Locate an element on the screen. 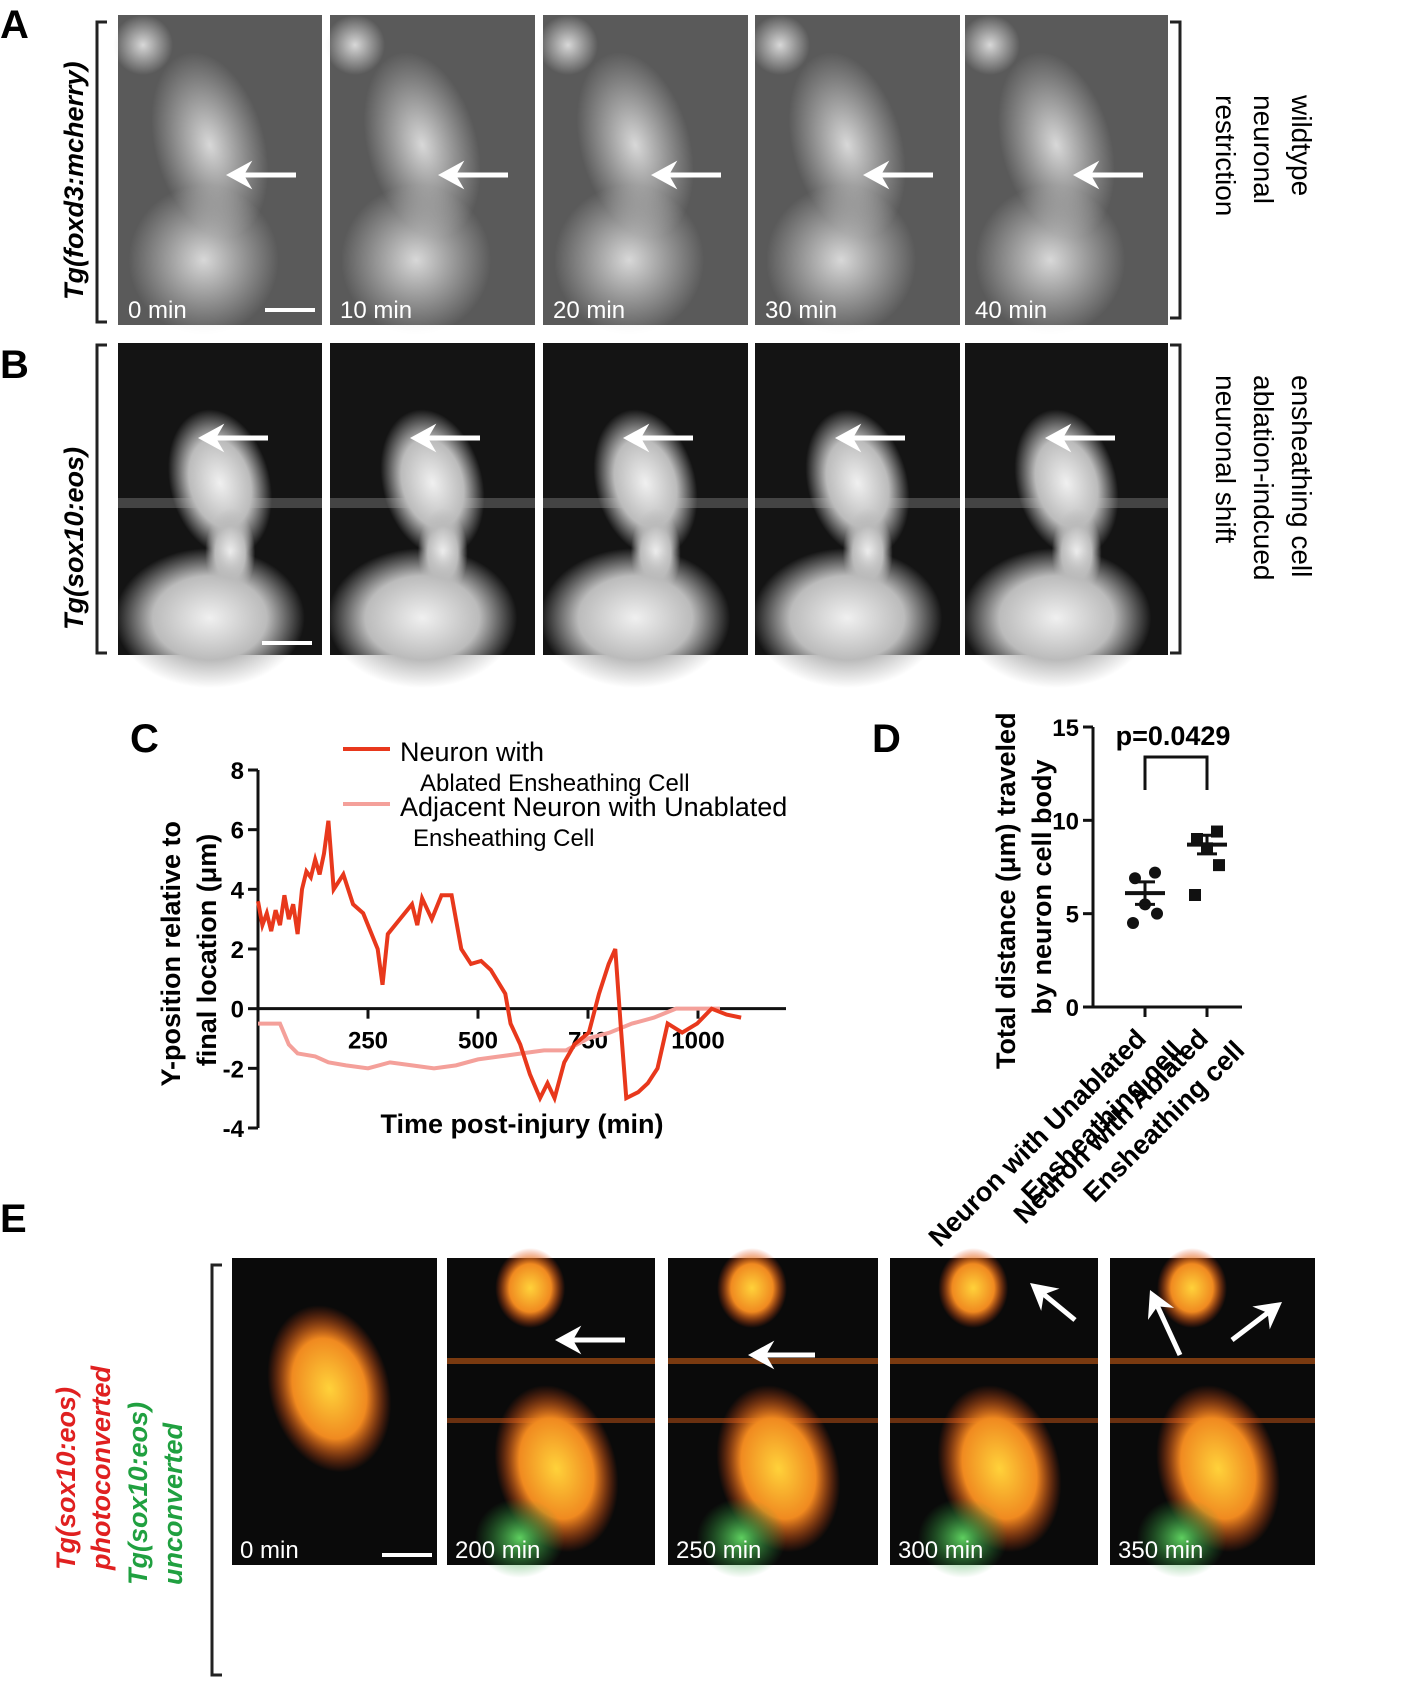  annotation: p=0.0429 is located at coordinates (1173, 736).